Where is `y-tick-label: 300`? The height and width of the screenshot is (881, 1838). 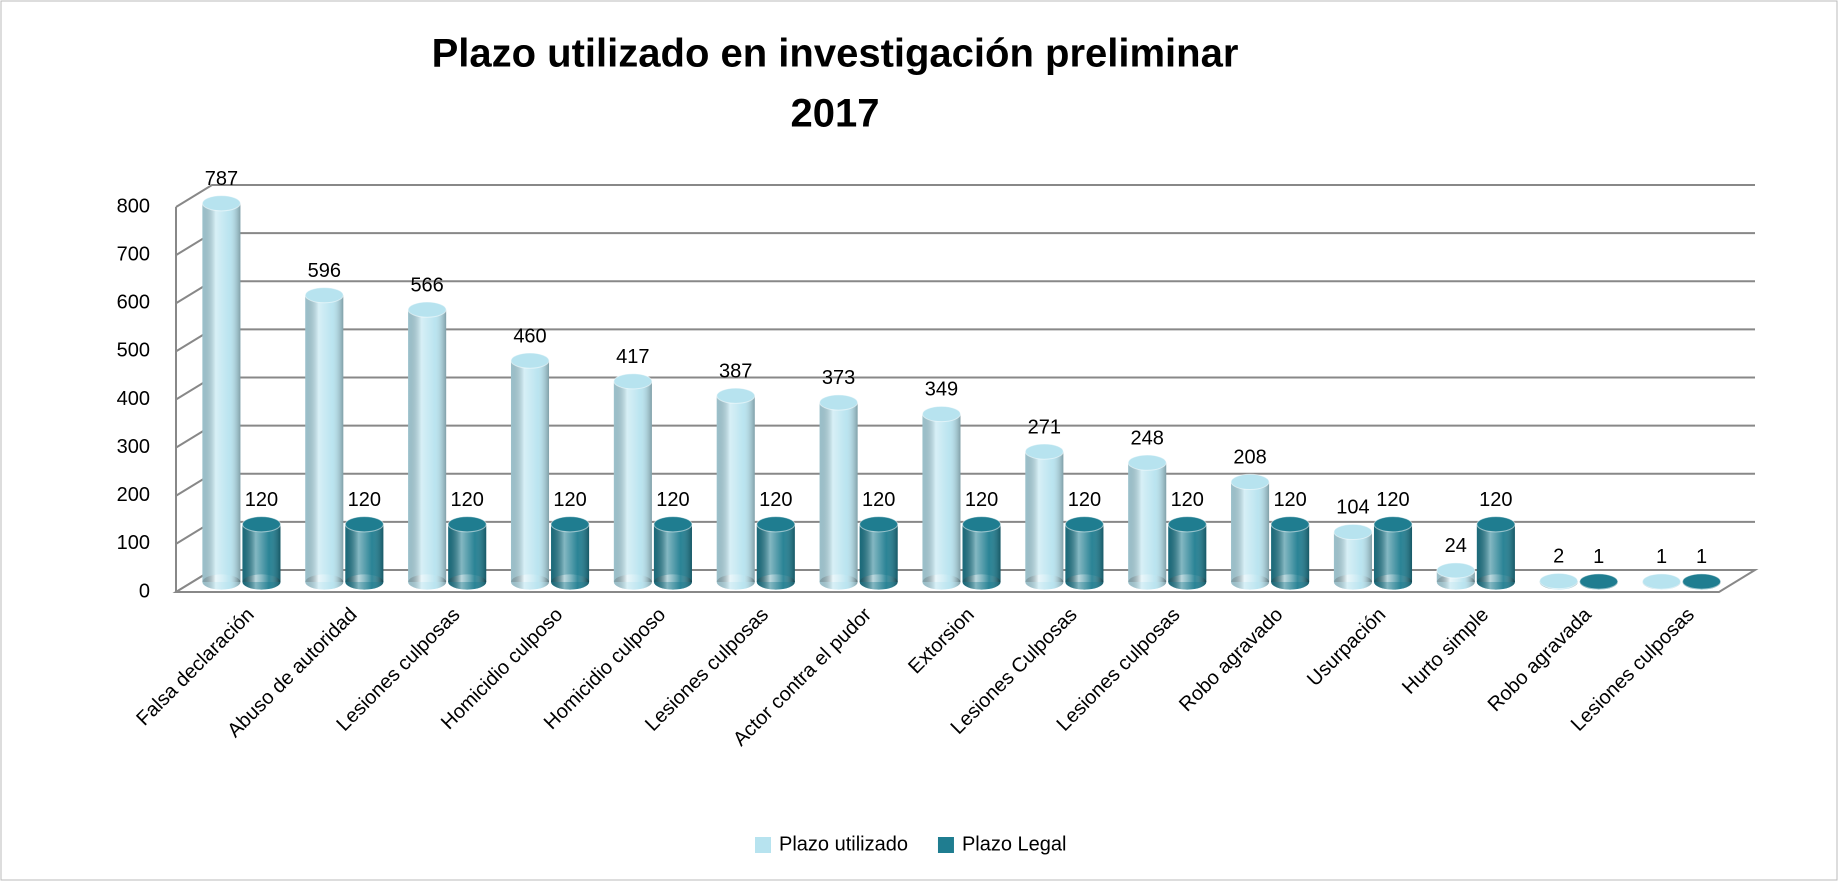 y-tick-label: 300 is located at coordinates (133, 447).